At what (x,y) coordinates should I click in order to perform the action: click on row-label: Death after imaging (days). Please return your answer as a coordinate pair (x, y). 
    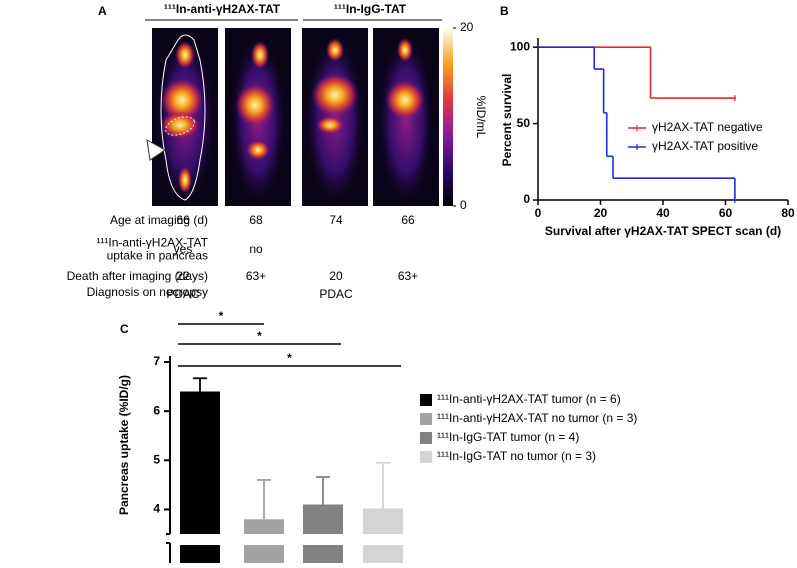
    Looking at the image, I should click on (137, 276).